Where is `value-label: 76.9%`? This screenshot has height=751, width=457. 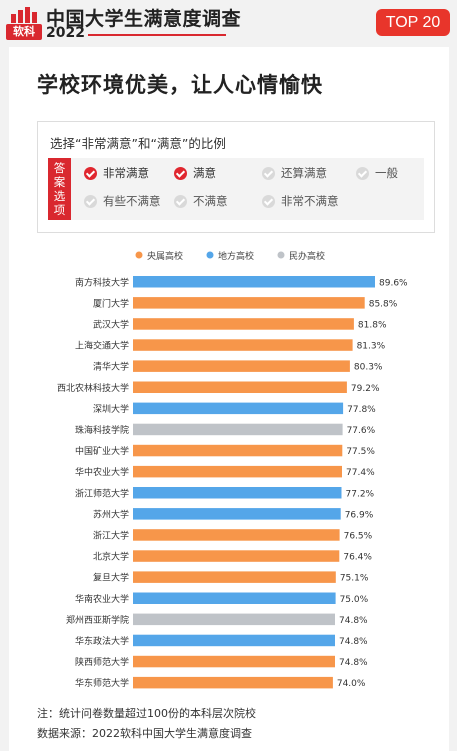
value-label: 76.9% is located at coordinates (359, 515).